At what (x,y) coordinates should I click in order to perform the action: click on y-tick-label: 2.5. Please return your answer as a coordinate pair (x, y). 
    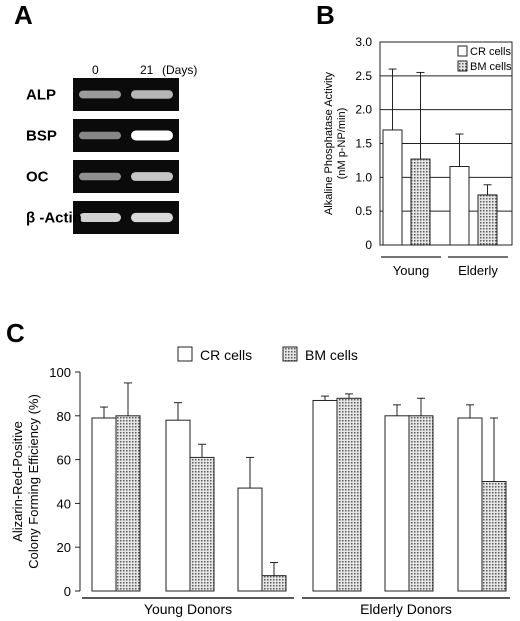
    Looking at the image, I should click on (363, 76).